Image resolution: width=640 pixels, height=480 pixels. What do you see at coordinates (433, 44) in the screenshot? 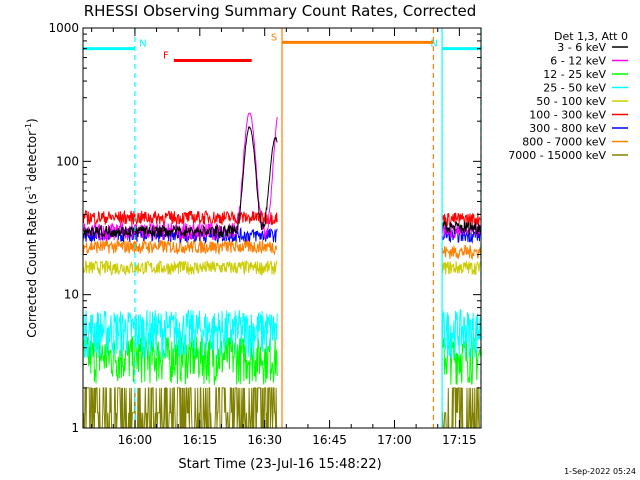
I see `flag-label-1: N` at bounding box center [433, 44].